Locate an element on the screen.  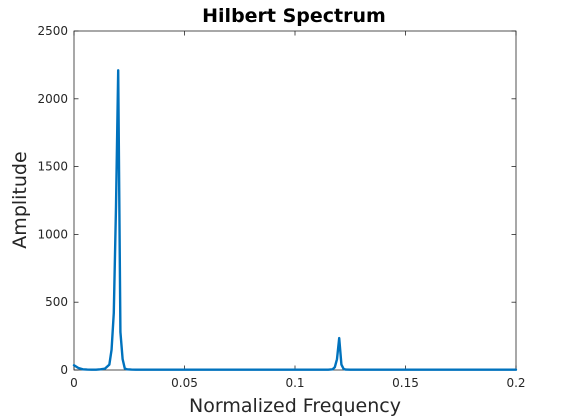
y-axis-label: Amplitude is located at coordinates (20, 199).